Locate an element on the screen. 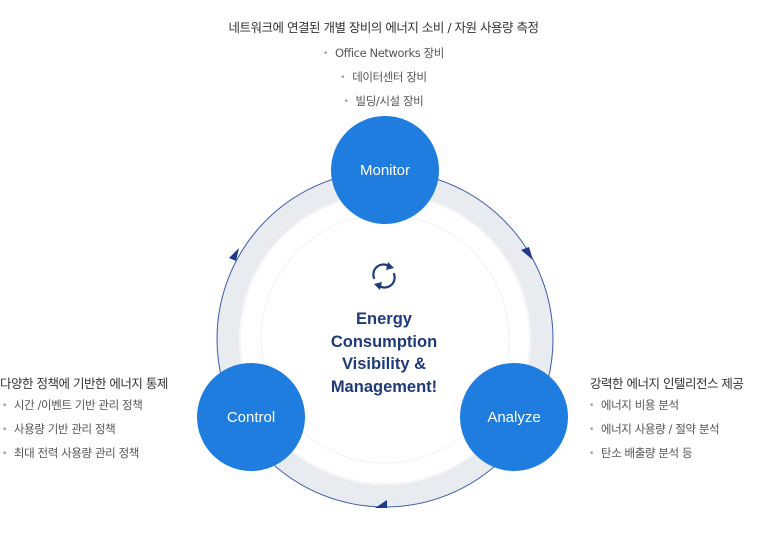 Image resolution: width=757 pixels, height=534 pixels. list-item: 탄소 배출량 분석 등 is located at coordinates (654, 454).